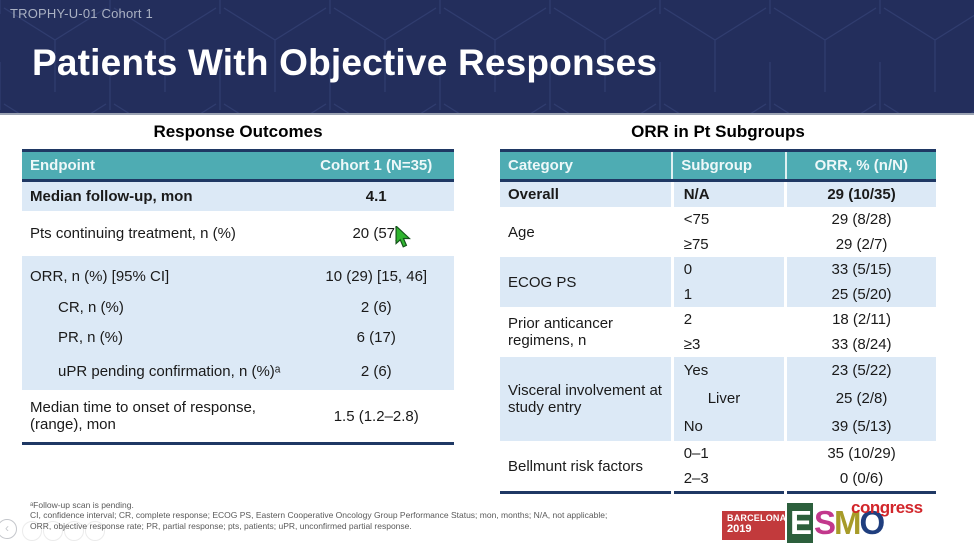 The width and height of the screenshot is (974, 547). What do you see at coordinates (728, 399) in the screenshot?
I see `subgroup-cell: Liver` at bounding box center [728, 399].